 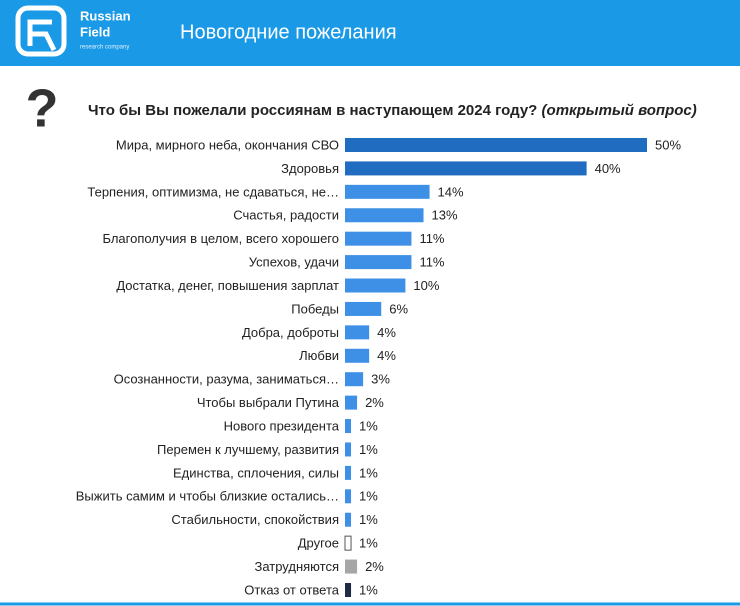 What do you see at coordinates (268, 402) in the screenshot?
I see `category-label: Чтобы выбрали Путина` at bounding box center [268, 402].